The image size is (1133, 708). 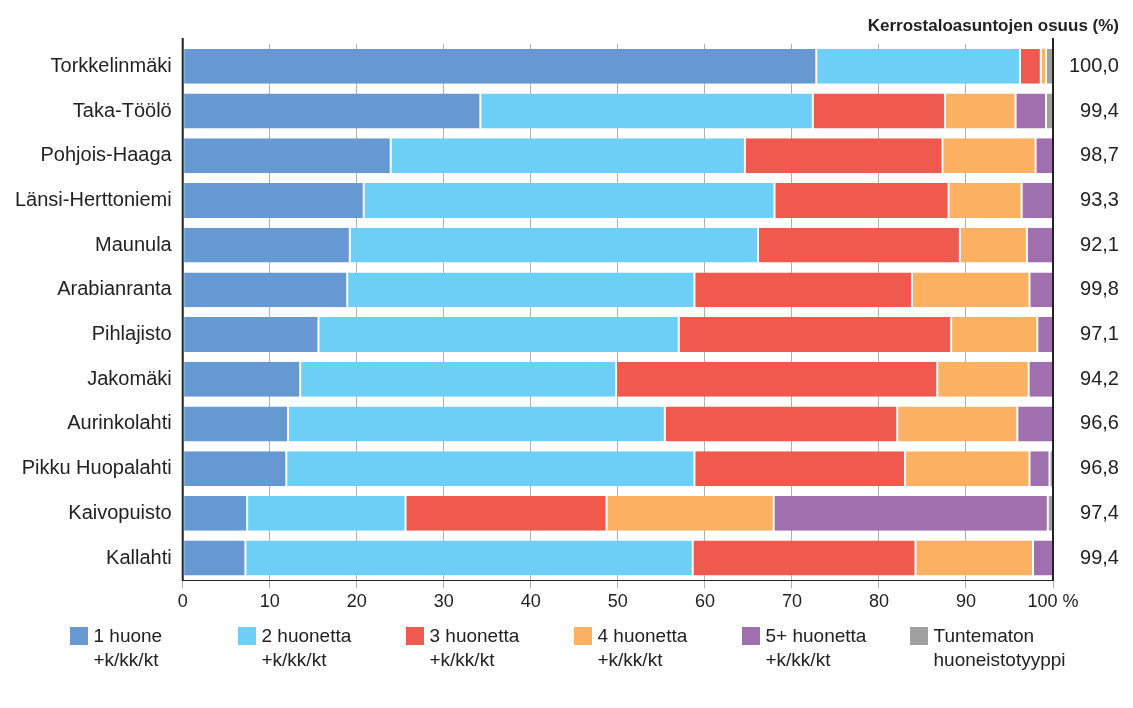 I want to click on y-tick-label: Pohjois-Haaga, so click(x=106, y=154).